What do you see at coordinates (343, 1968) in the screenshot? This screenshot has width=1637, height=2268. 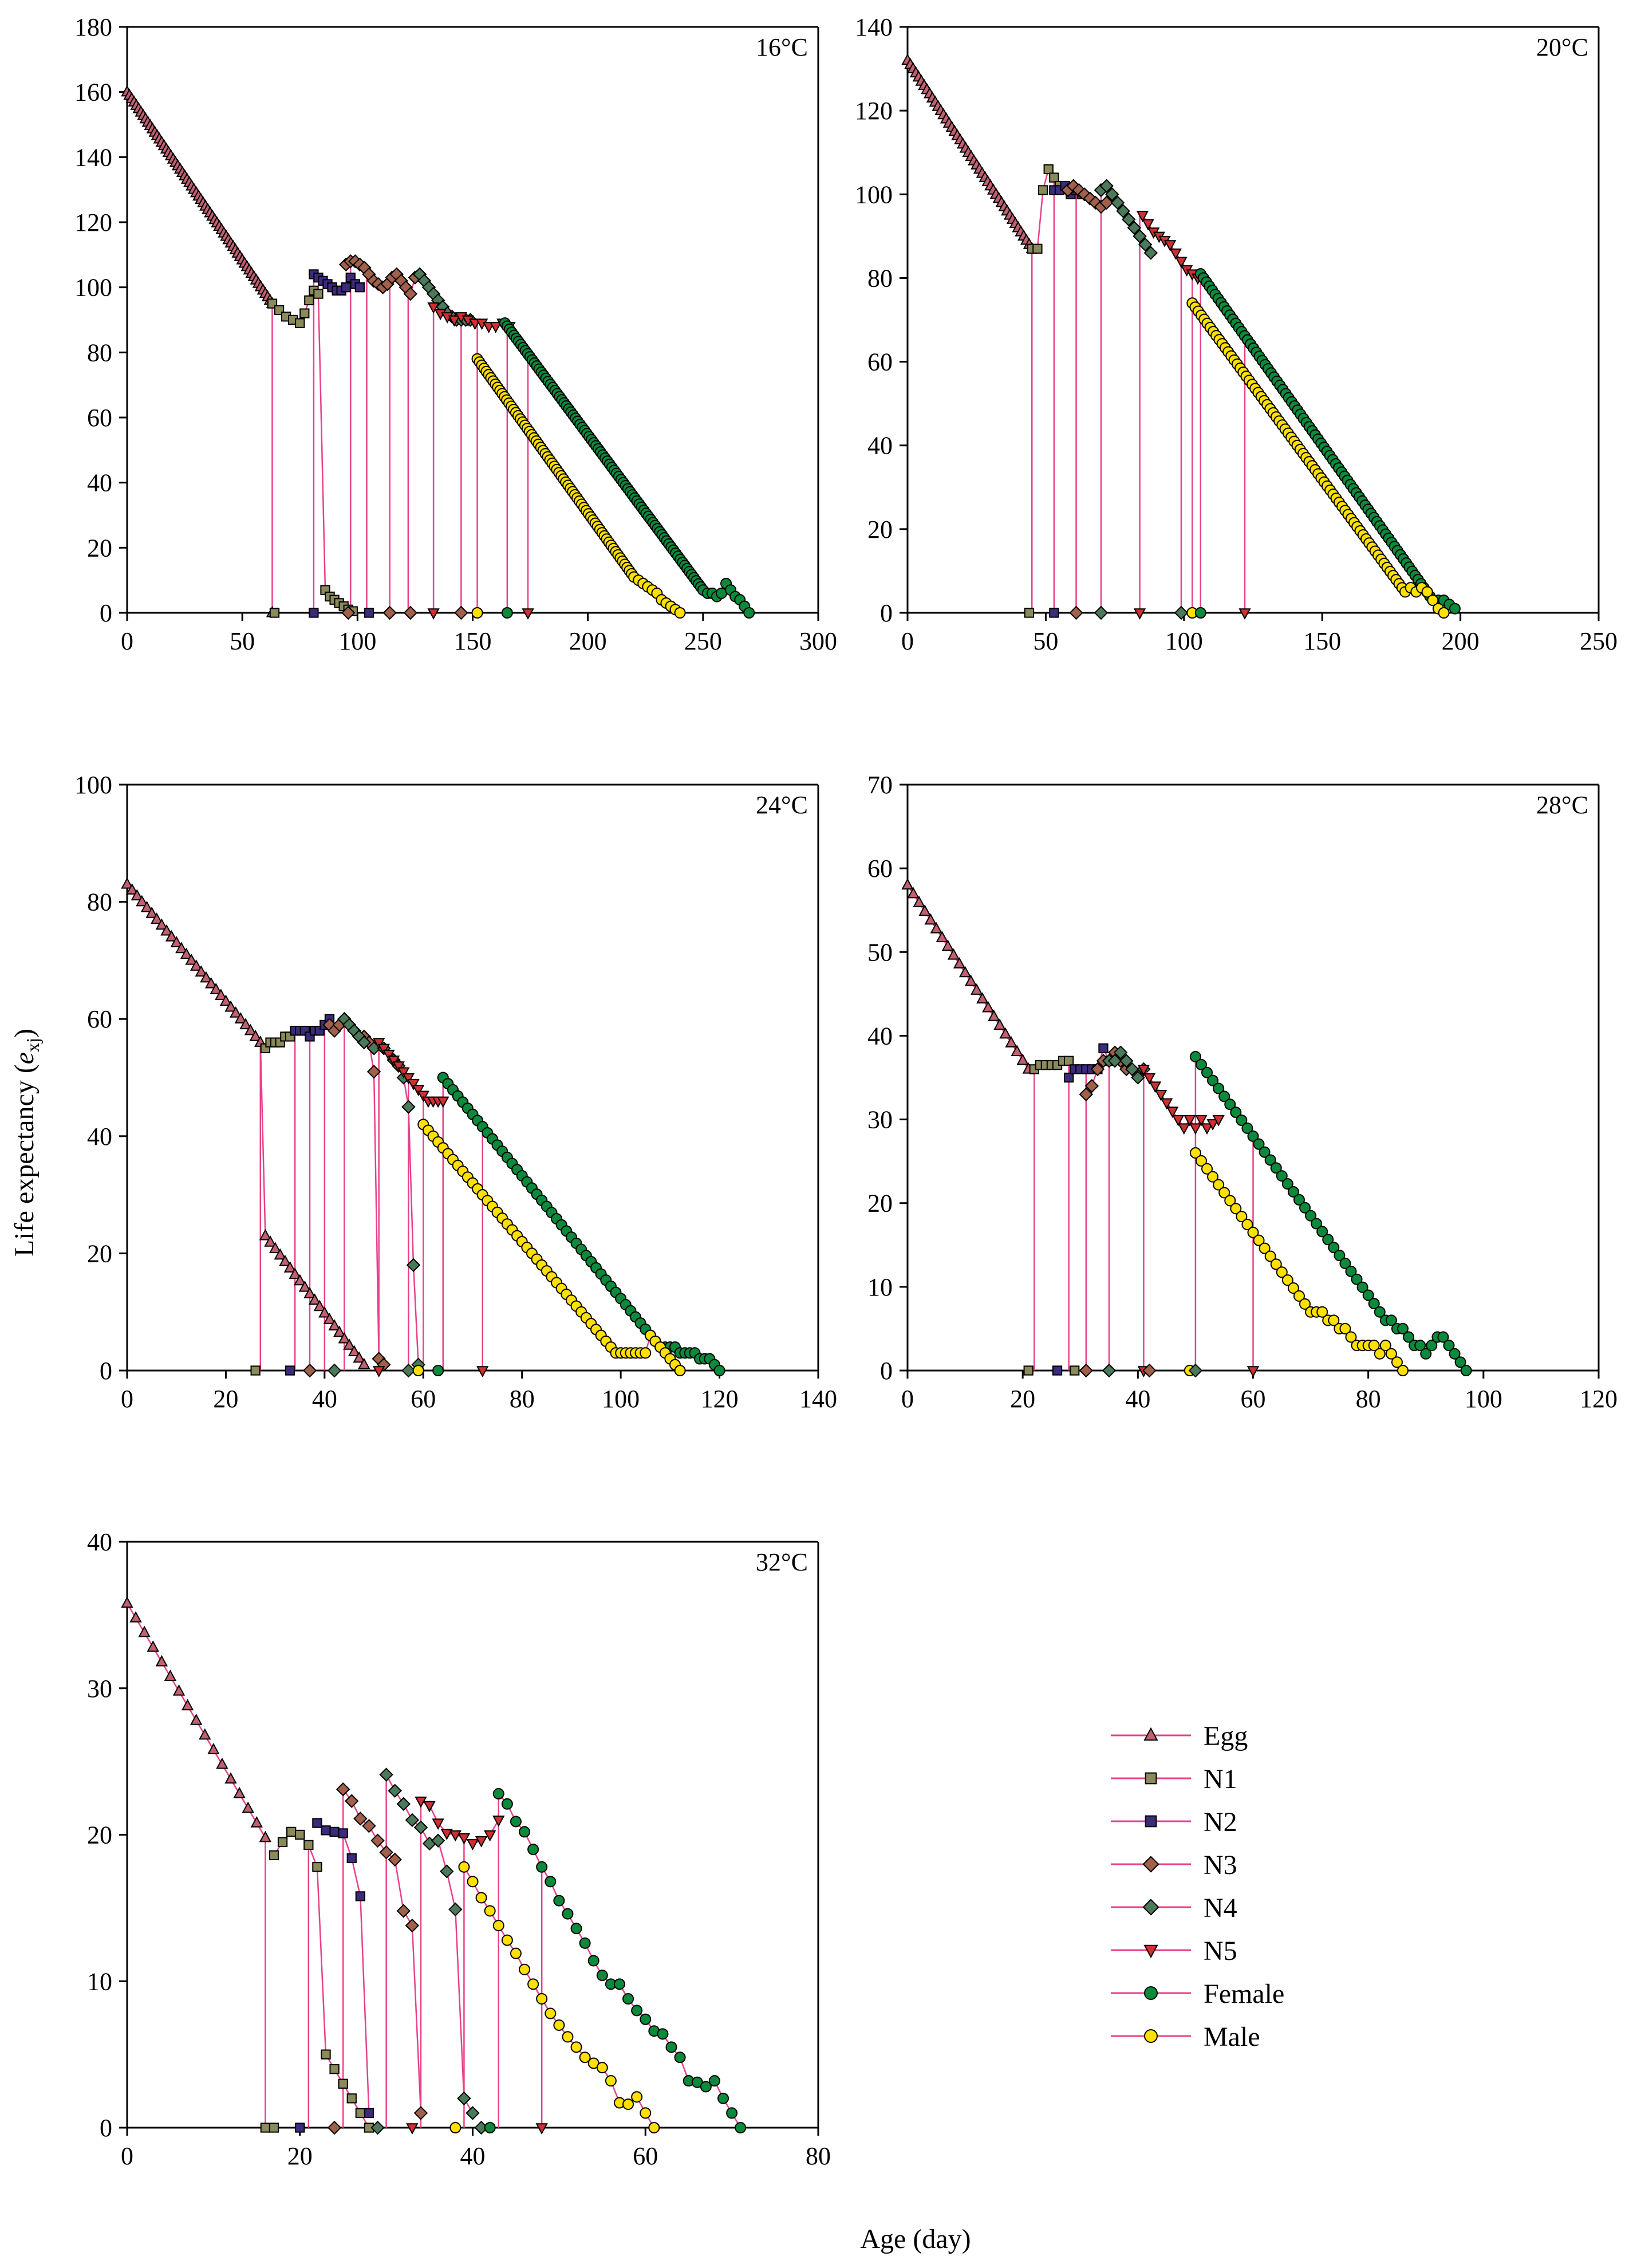 I see `series-n2` at bounding box center [343, 1968].